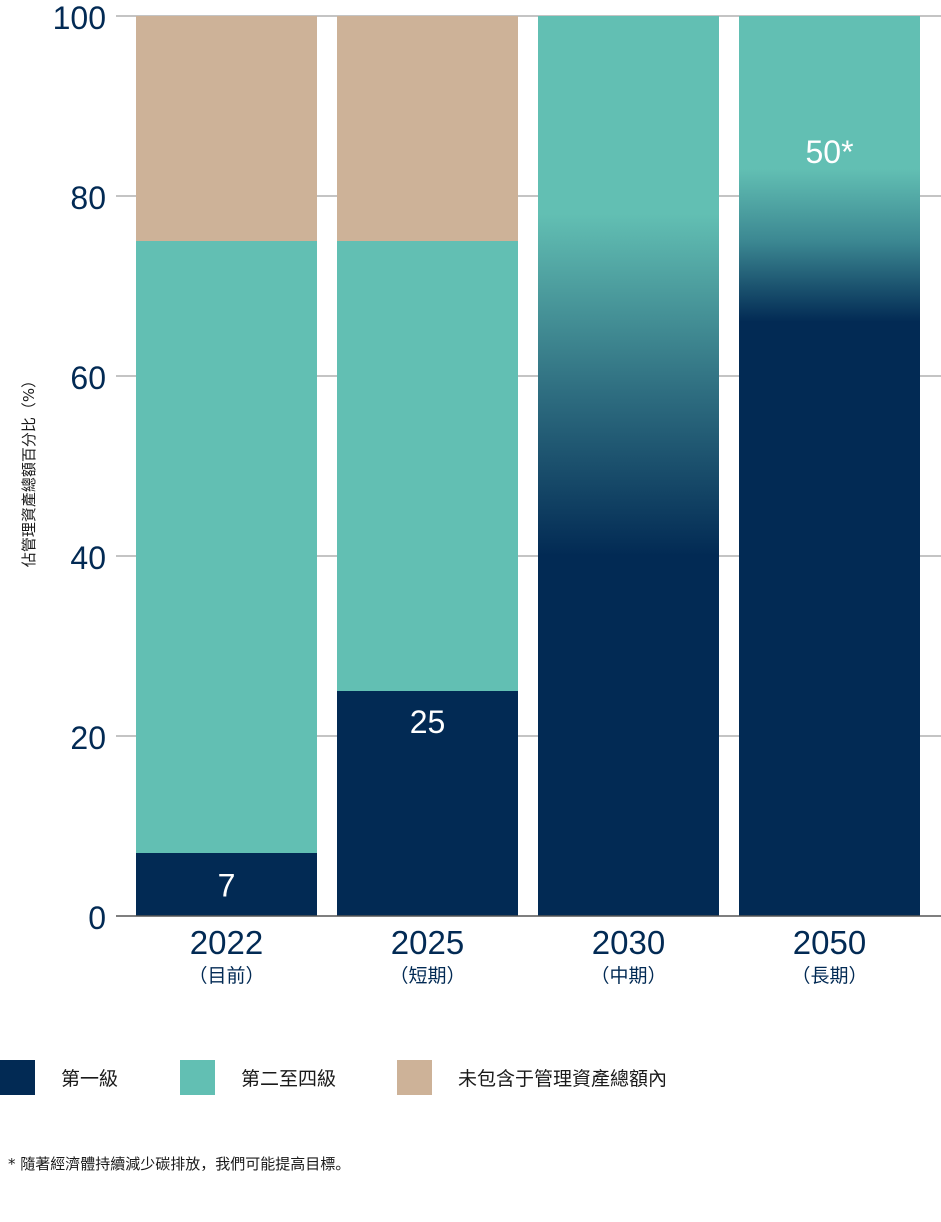 This screenshot has height=1222, width=941. Describe the element at coordinates (29, 470) in the screenshot. I see `y-axis-title: 佔管理資產總額百分比（%）` at that location.